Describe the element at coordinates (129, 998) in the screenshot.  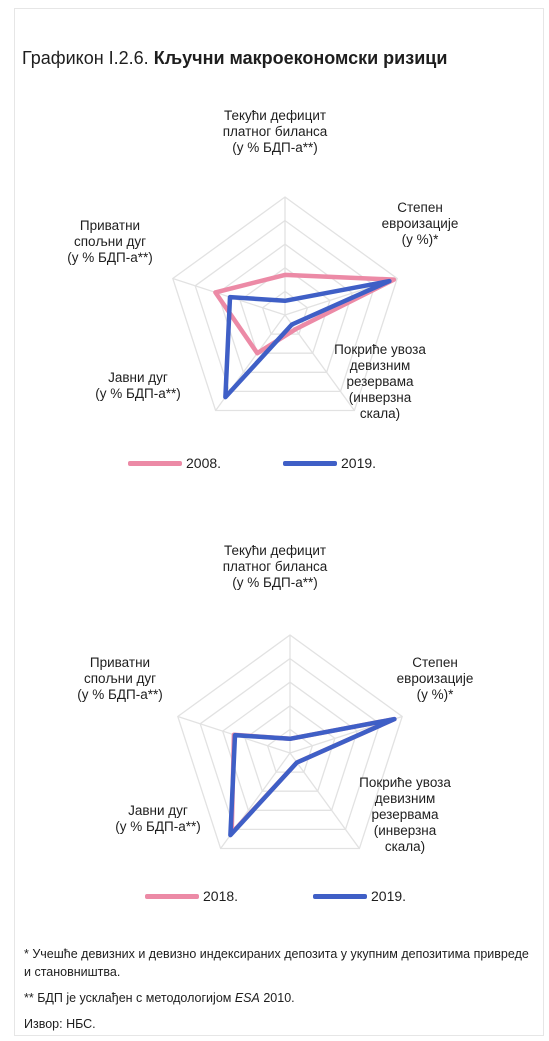
I see `footnote-gdp-text: ** БДП је усклађен с методологијом` at that location.